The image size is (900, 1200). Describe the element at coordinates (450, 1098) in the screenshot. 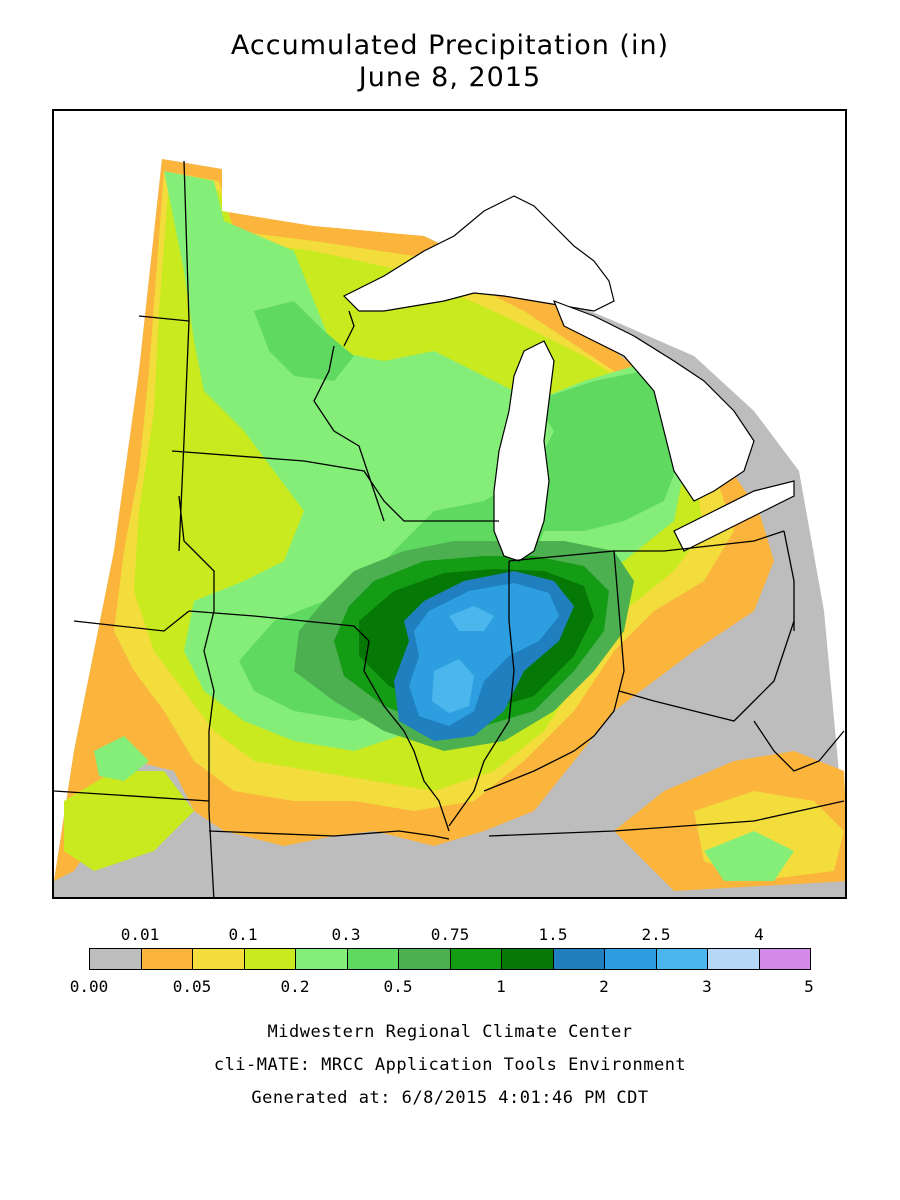

I see `footer-generated: Generated at: 6/8/2015 4:01:46 PM CDT` at that location.